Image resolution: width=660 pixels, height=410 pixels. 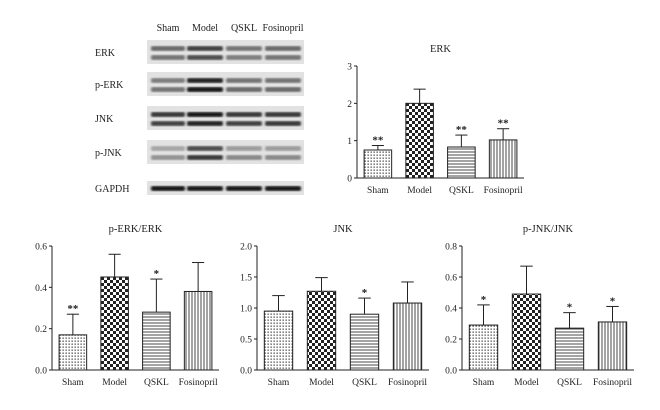 I want to click on y-tick-label: 0.0, so click(x=41, y=372).